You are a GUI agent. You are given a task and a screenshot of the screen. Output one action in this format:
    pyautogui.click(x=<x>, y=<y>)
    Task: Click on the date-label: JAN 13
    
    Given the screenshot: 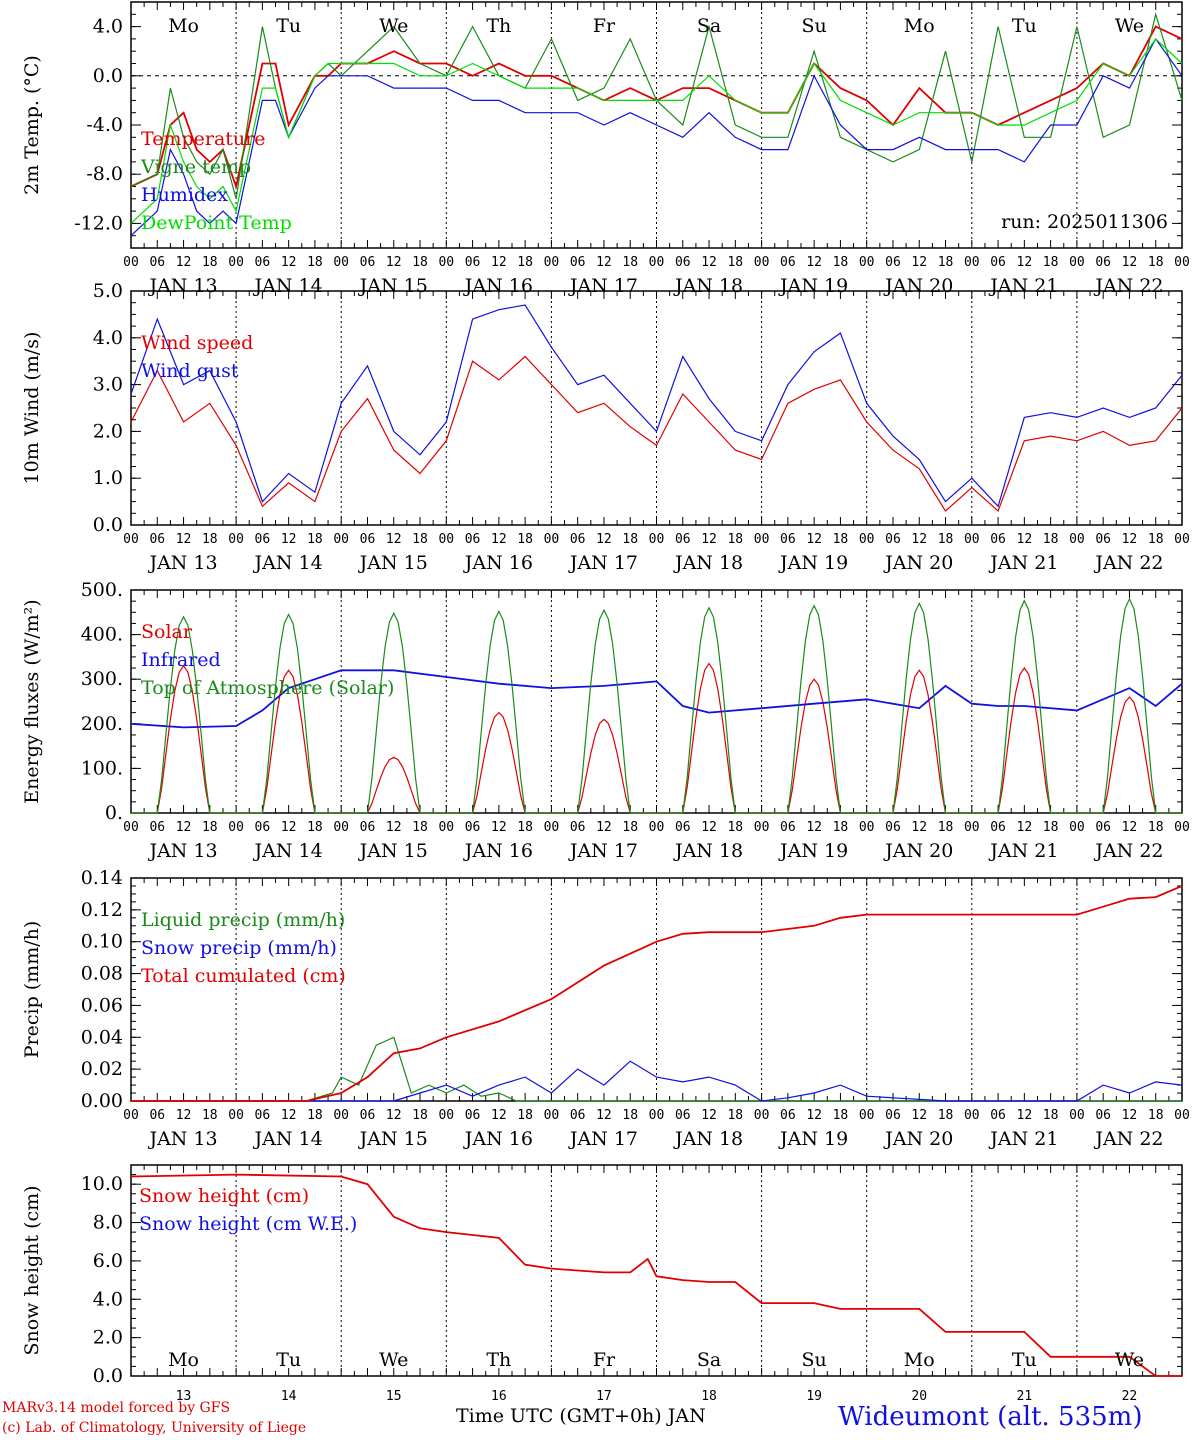 What is the action you would take?
    pyautogui.click(x=182, y=563)
    